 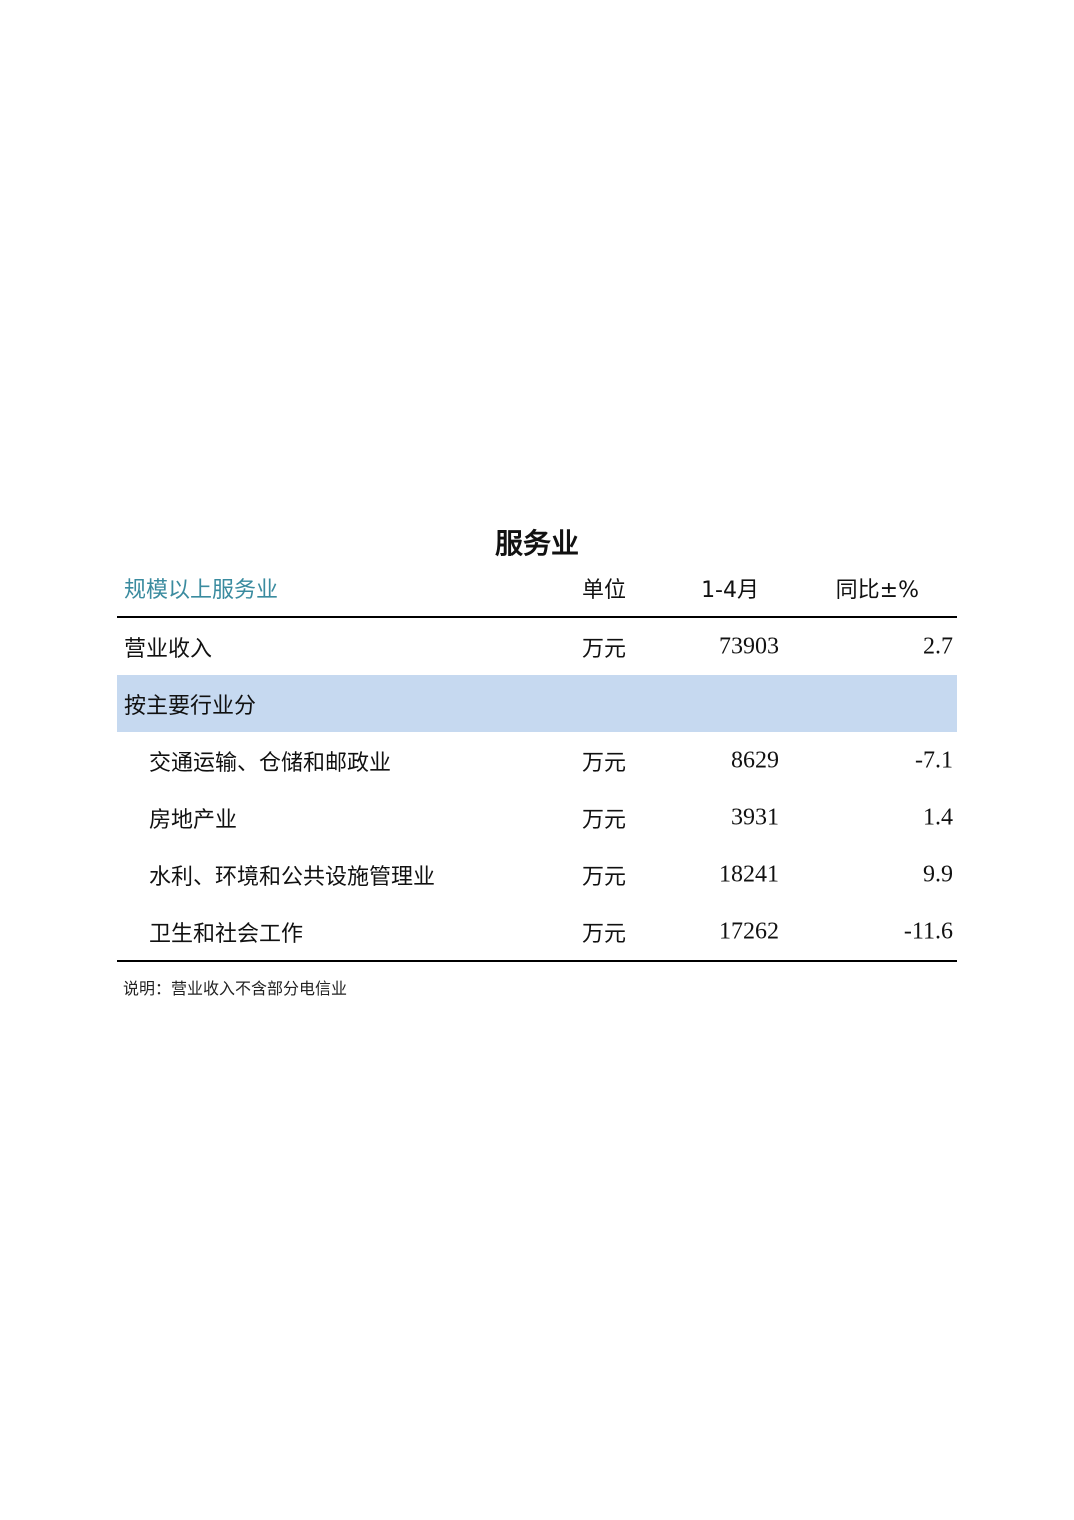 I want to click on table-row: 房地产业 万元 3931 1.4, so click(x=537, y=817).